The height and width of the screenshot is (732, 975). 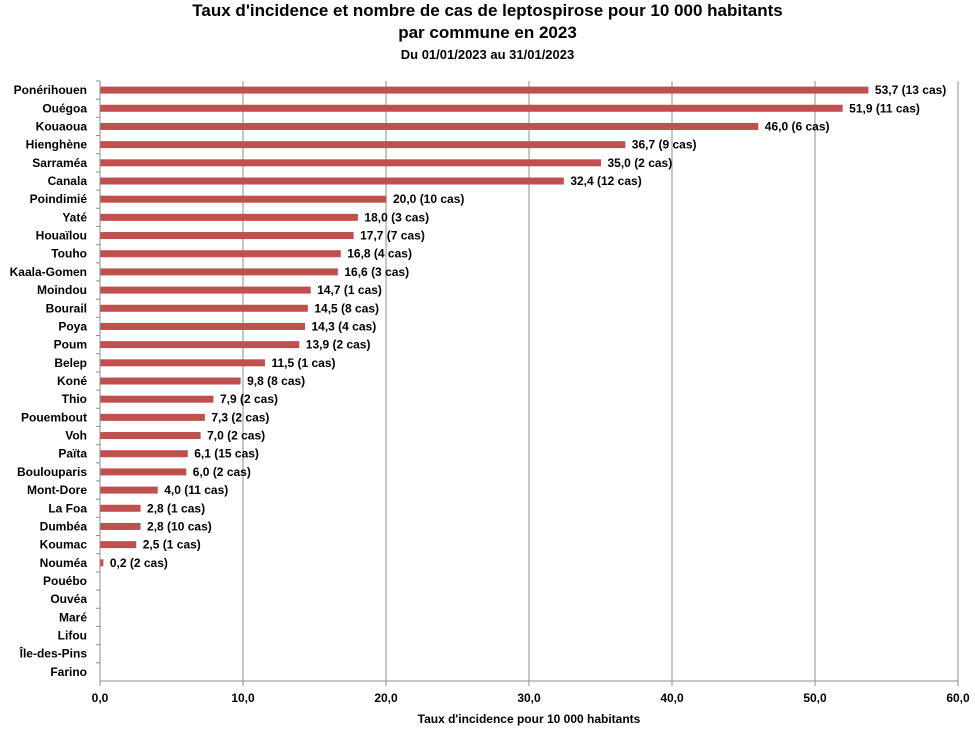 I want to click on x-tick-label: 20,0, so click(x=386, y=698).